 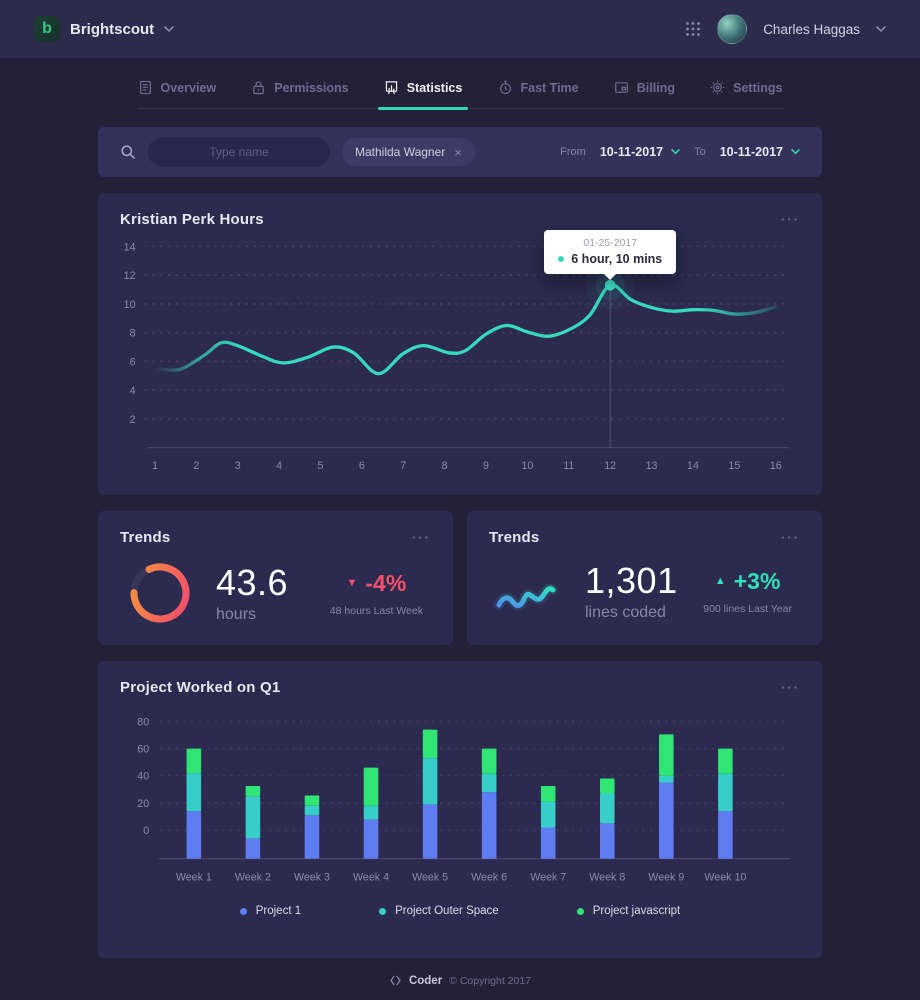 I want to click on avatar, so click(x=732, y=29).